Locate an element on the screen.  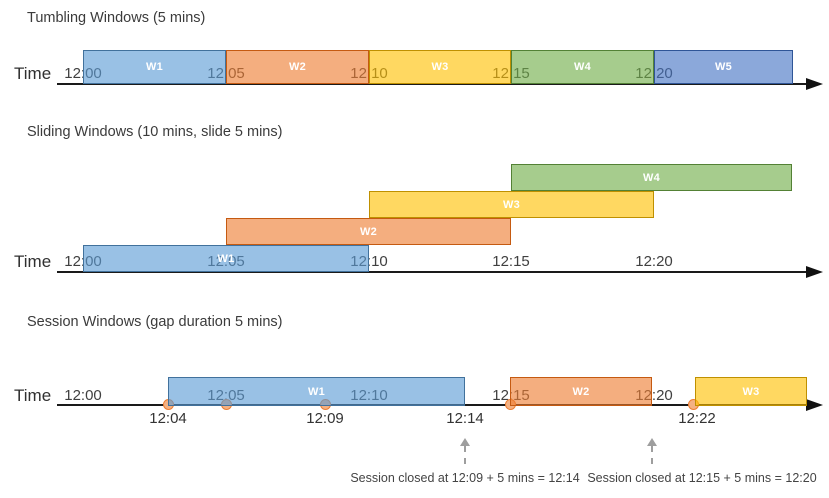
session-window-w3-label: W3 is located at coordinates (751, 391).